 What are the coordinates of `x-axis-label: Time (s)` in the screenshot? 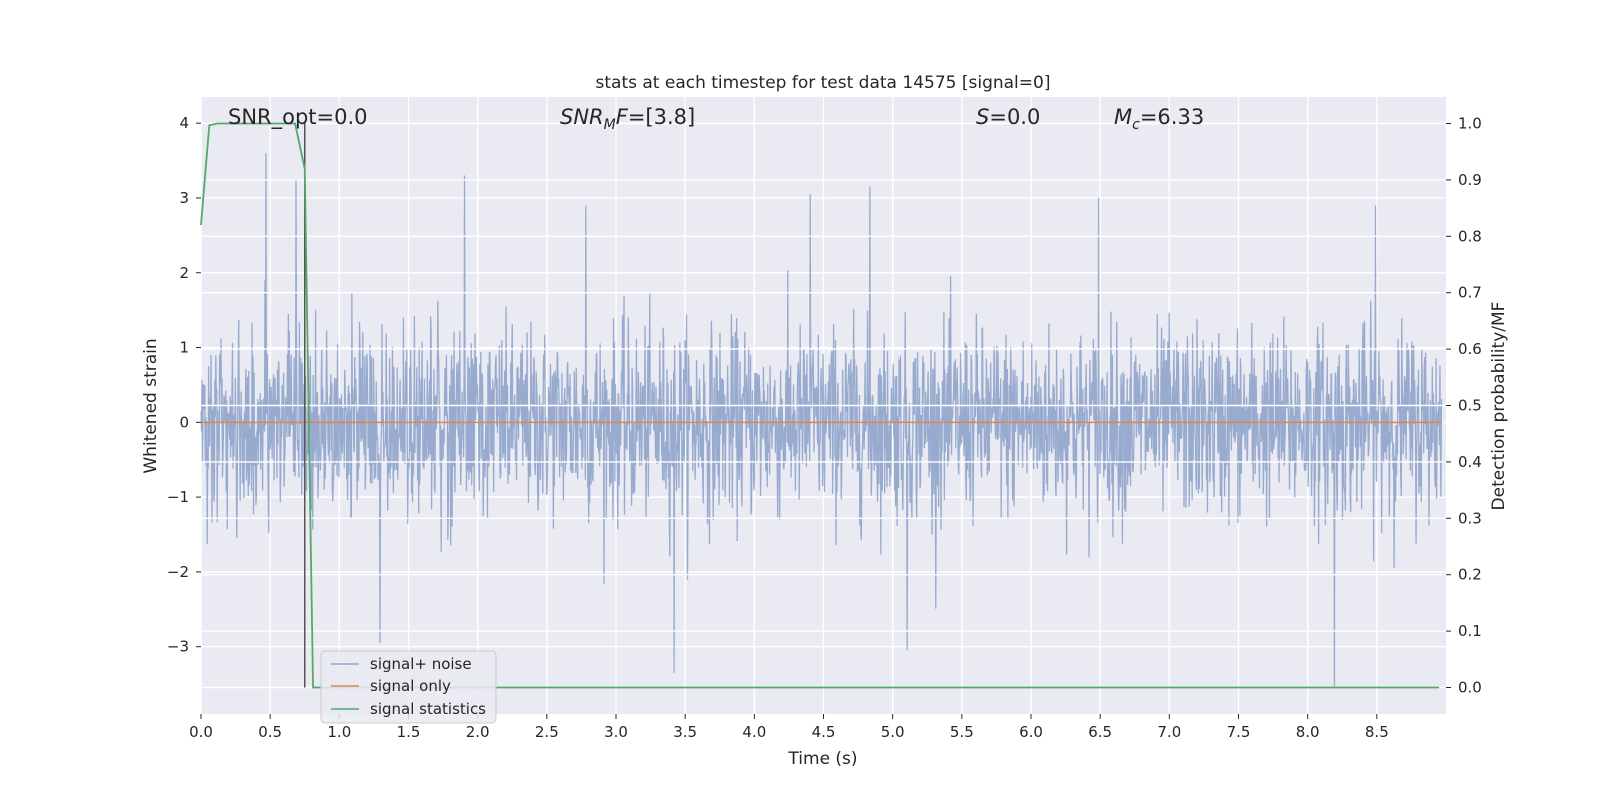 It's located at (822, 759).